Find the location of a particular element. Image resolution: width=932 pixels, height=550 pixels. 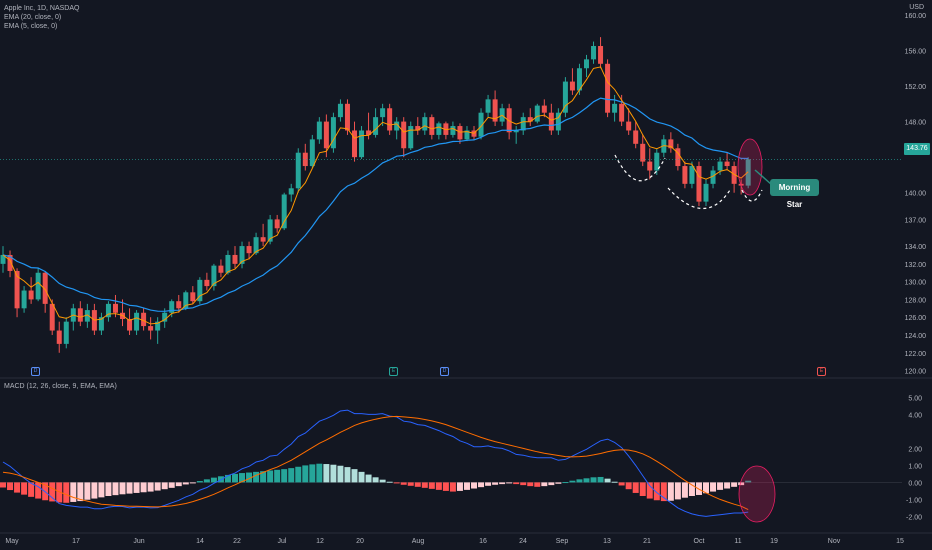

price-tick-label: 160.00 is located at coordinates (916, 16).